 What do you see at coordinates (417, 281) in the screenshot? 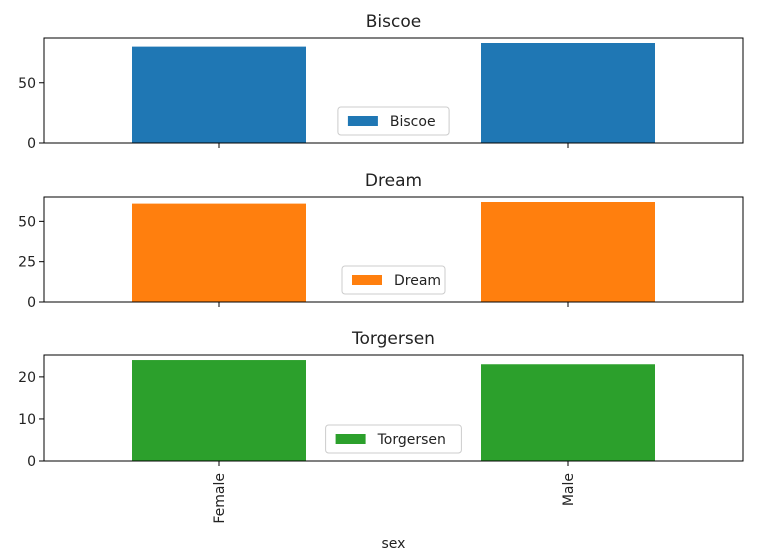
I see `legend-label-1: Dream` at bounding box center [417, 281].